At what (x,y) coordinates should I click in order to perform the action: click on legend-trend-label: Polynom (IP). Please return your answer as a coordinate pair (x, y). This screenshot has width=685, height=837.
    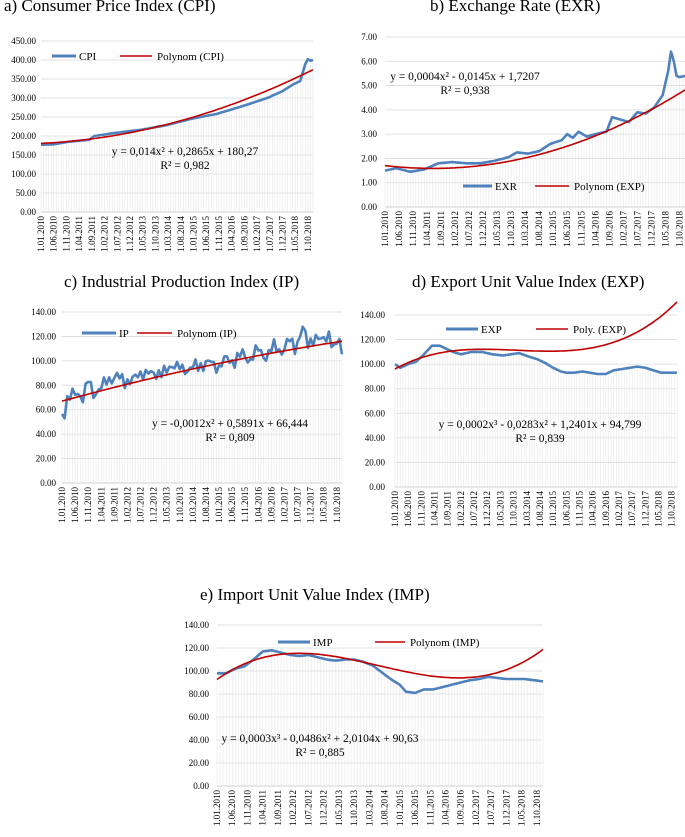
    Looking at the image, I should click on (207, 334).